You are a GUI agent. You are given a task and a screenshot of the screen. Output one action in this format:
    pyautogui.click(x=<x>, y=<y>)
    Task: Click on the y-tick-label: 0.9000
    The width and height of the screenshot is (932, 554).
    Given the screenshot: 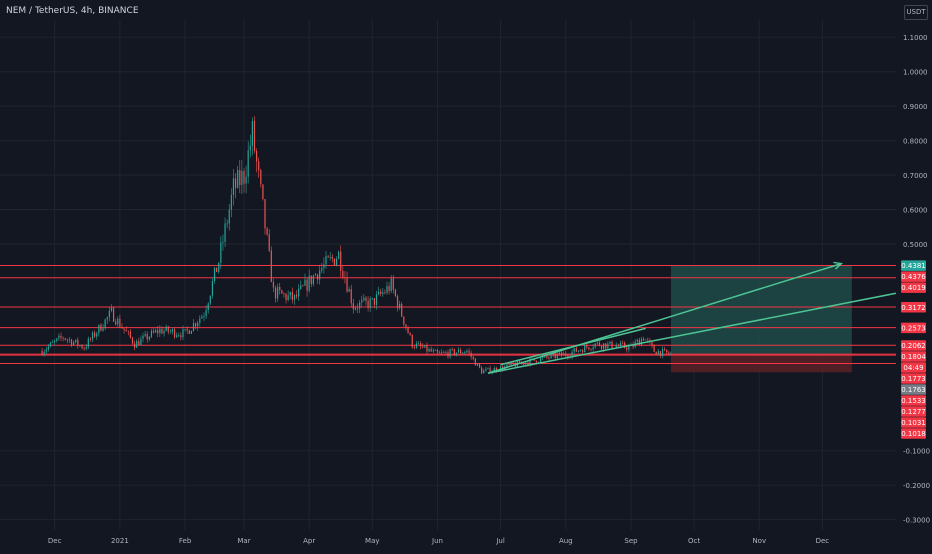 What is the action you would take?
    pyautogui.click(x=915, y=107)
    